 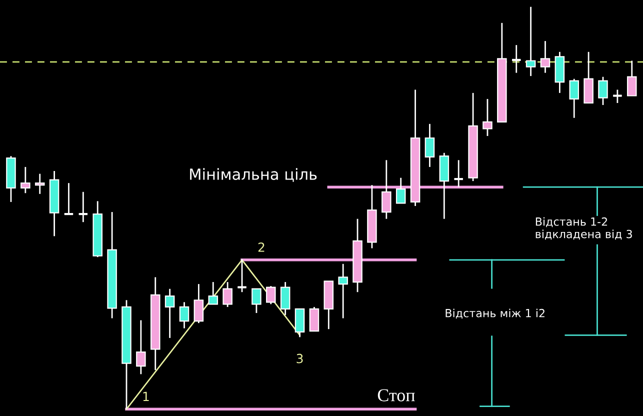 I want to click on annotation: Відстань 1-2 відкладена від 3, so click(x=584, y=228).